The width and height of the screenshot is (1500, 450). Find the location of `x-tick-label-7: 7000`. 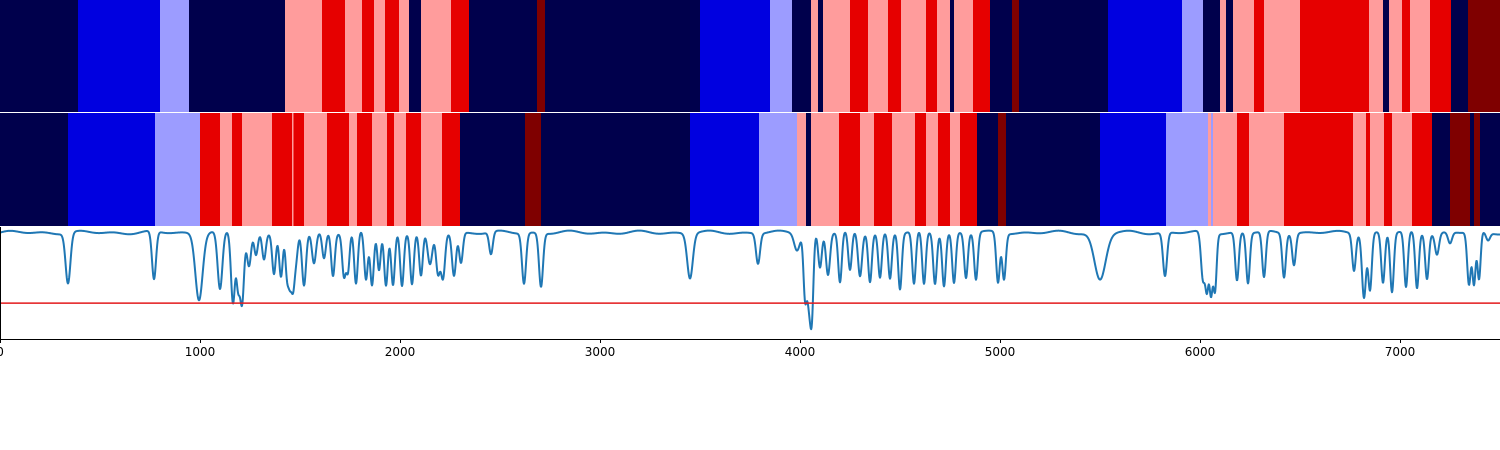

x-tick-label-7: 7000 is located at coordinates (1400, 352).